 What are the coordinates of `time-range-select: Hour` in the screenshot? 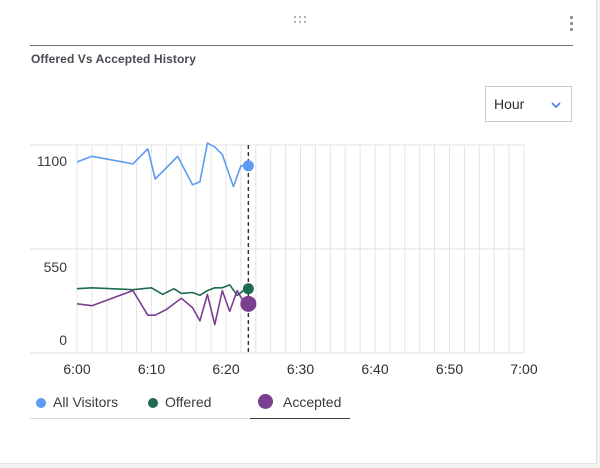 It's located at (528, 104).